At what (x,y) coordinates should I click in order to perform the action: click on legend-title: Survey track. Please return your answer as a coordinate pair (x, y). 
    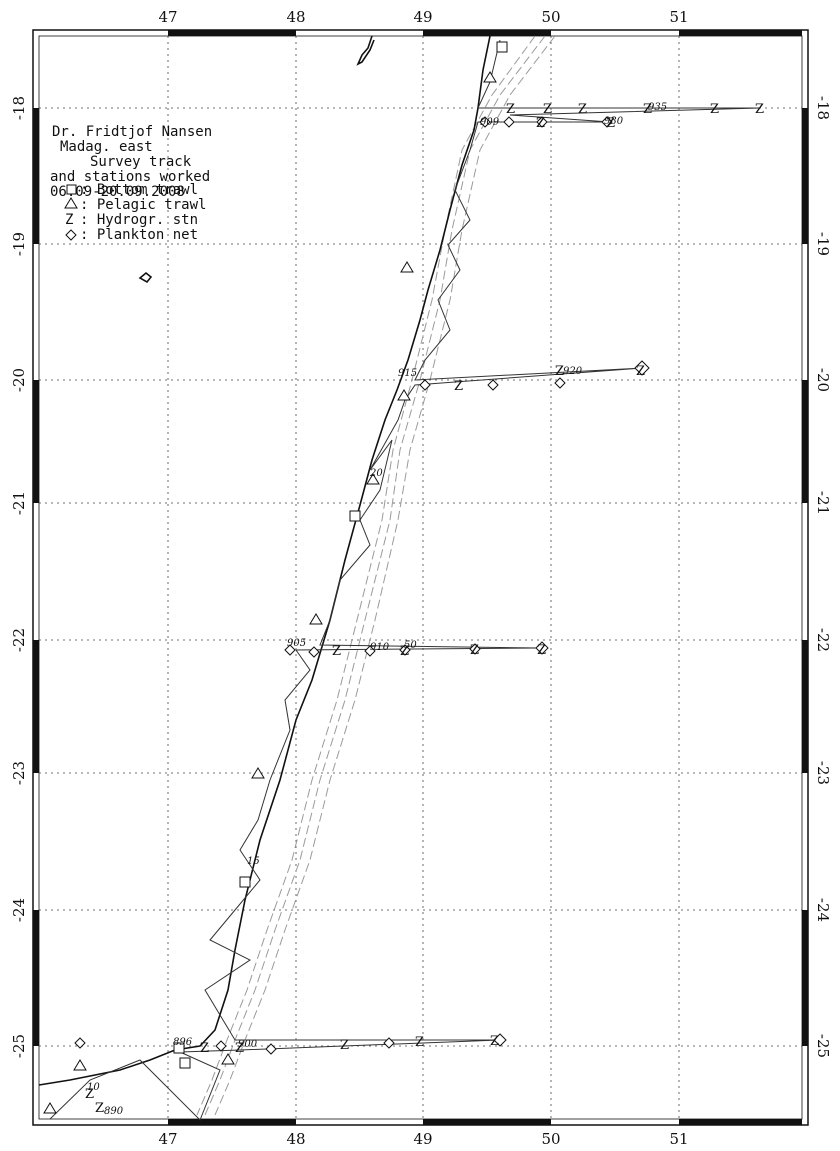
    Looking at the image, I should click on (141, 162).